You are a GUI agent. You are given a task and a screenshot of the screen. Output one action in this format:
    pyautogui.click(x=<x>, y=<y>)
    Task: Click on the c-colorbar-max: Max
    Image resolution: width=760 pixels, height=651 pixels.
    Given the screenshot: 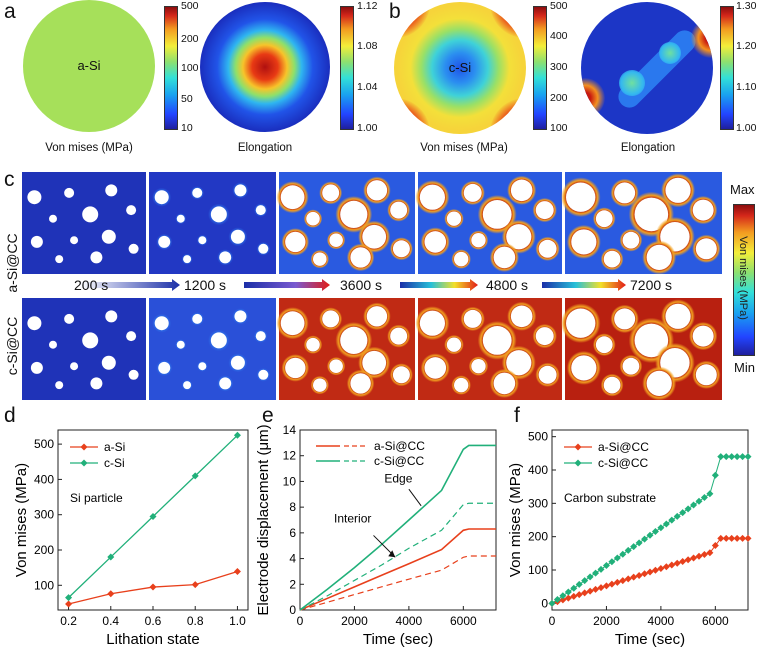 What is the action you would take?
    pyautogui.click(x=742, y=189)
    